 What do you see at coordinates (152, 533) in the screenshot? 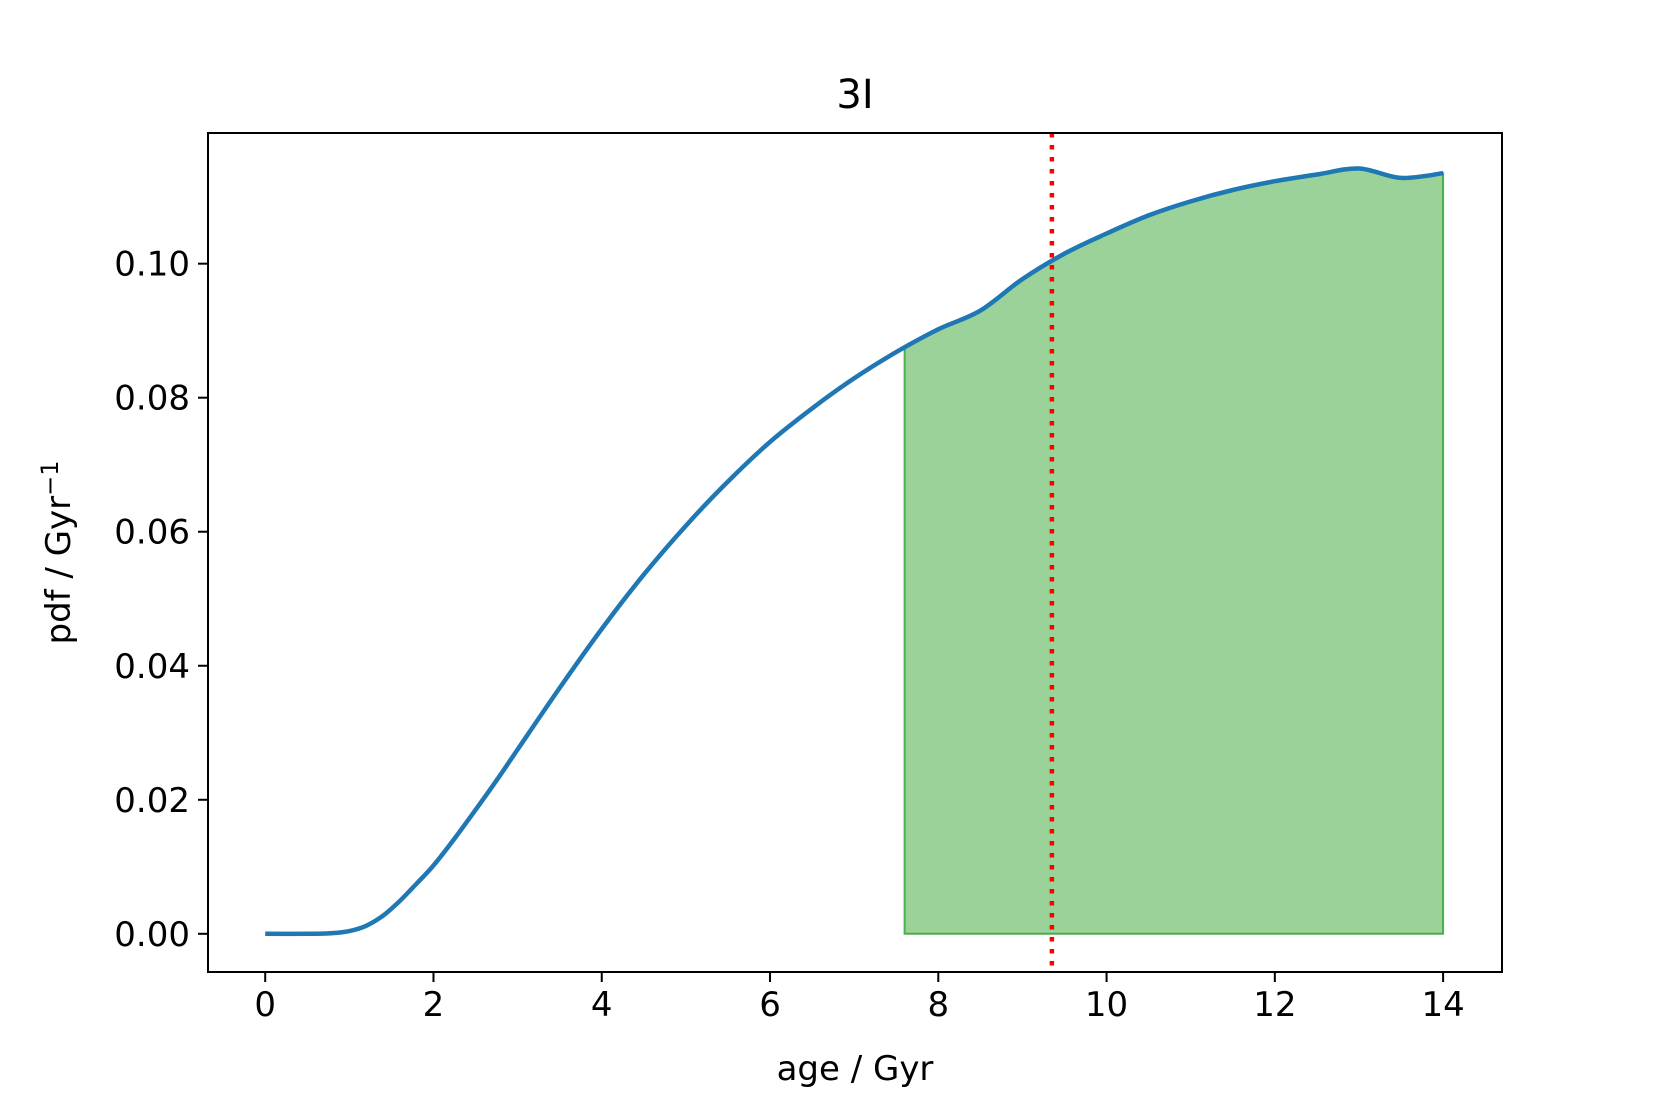
I see `y-tick-label: 0.06` at bounding box center [152, 533].